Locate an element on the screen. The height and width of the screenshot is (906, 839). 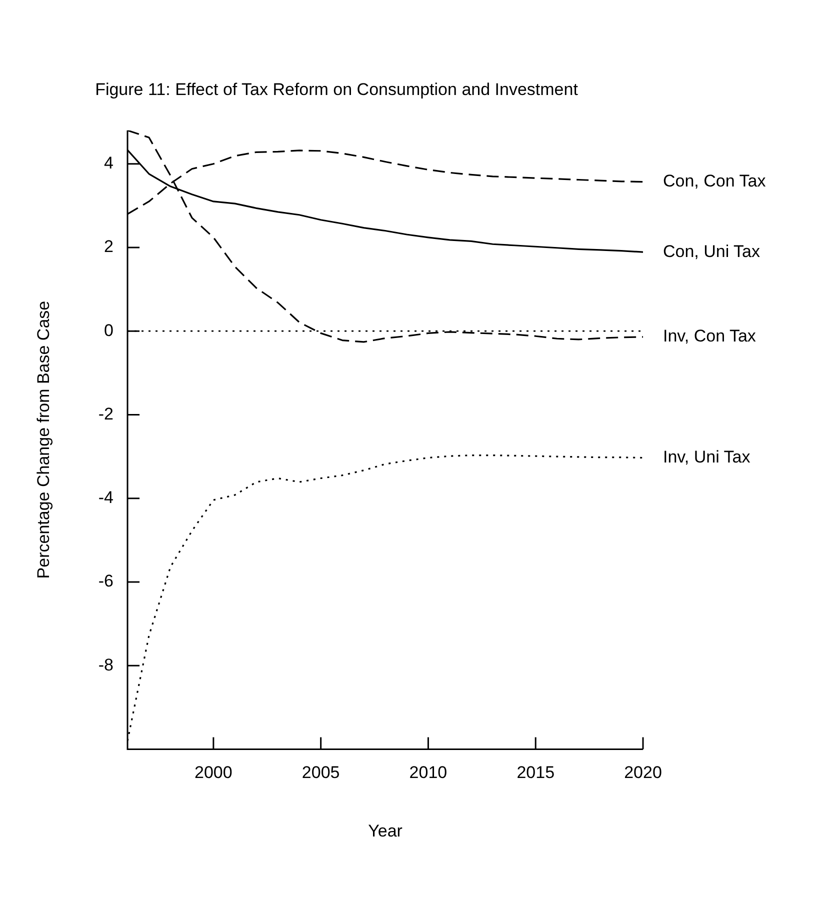
series-label: Inv, Con Tax is located at coordinates (709, 336).